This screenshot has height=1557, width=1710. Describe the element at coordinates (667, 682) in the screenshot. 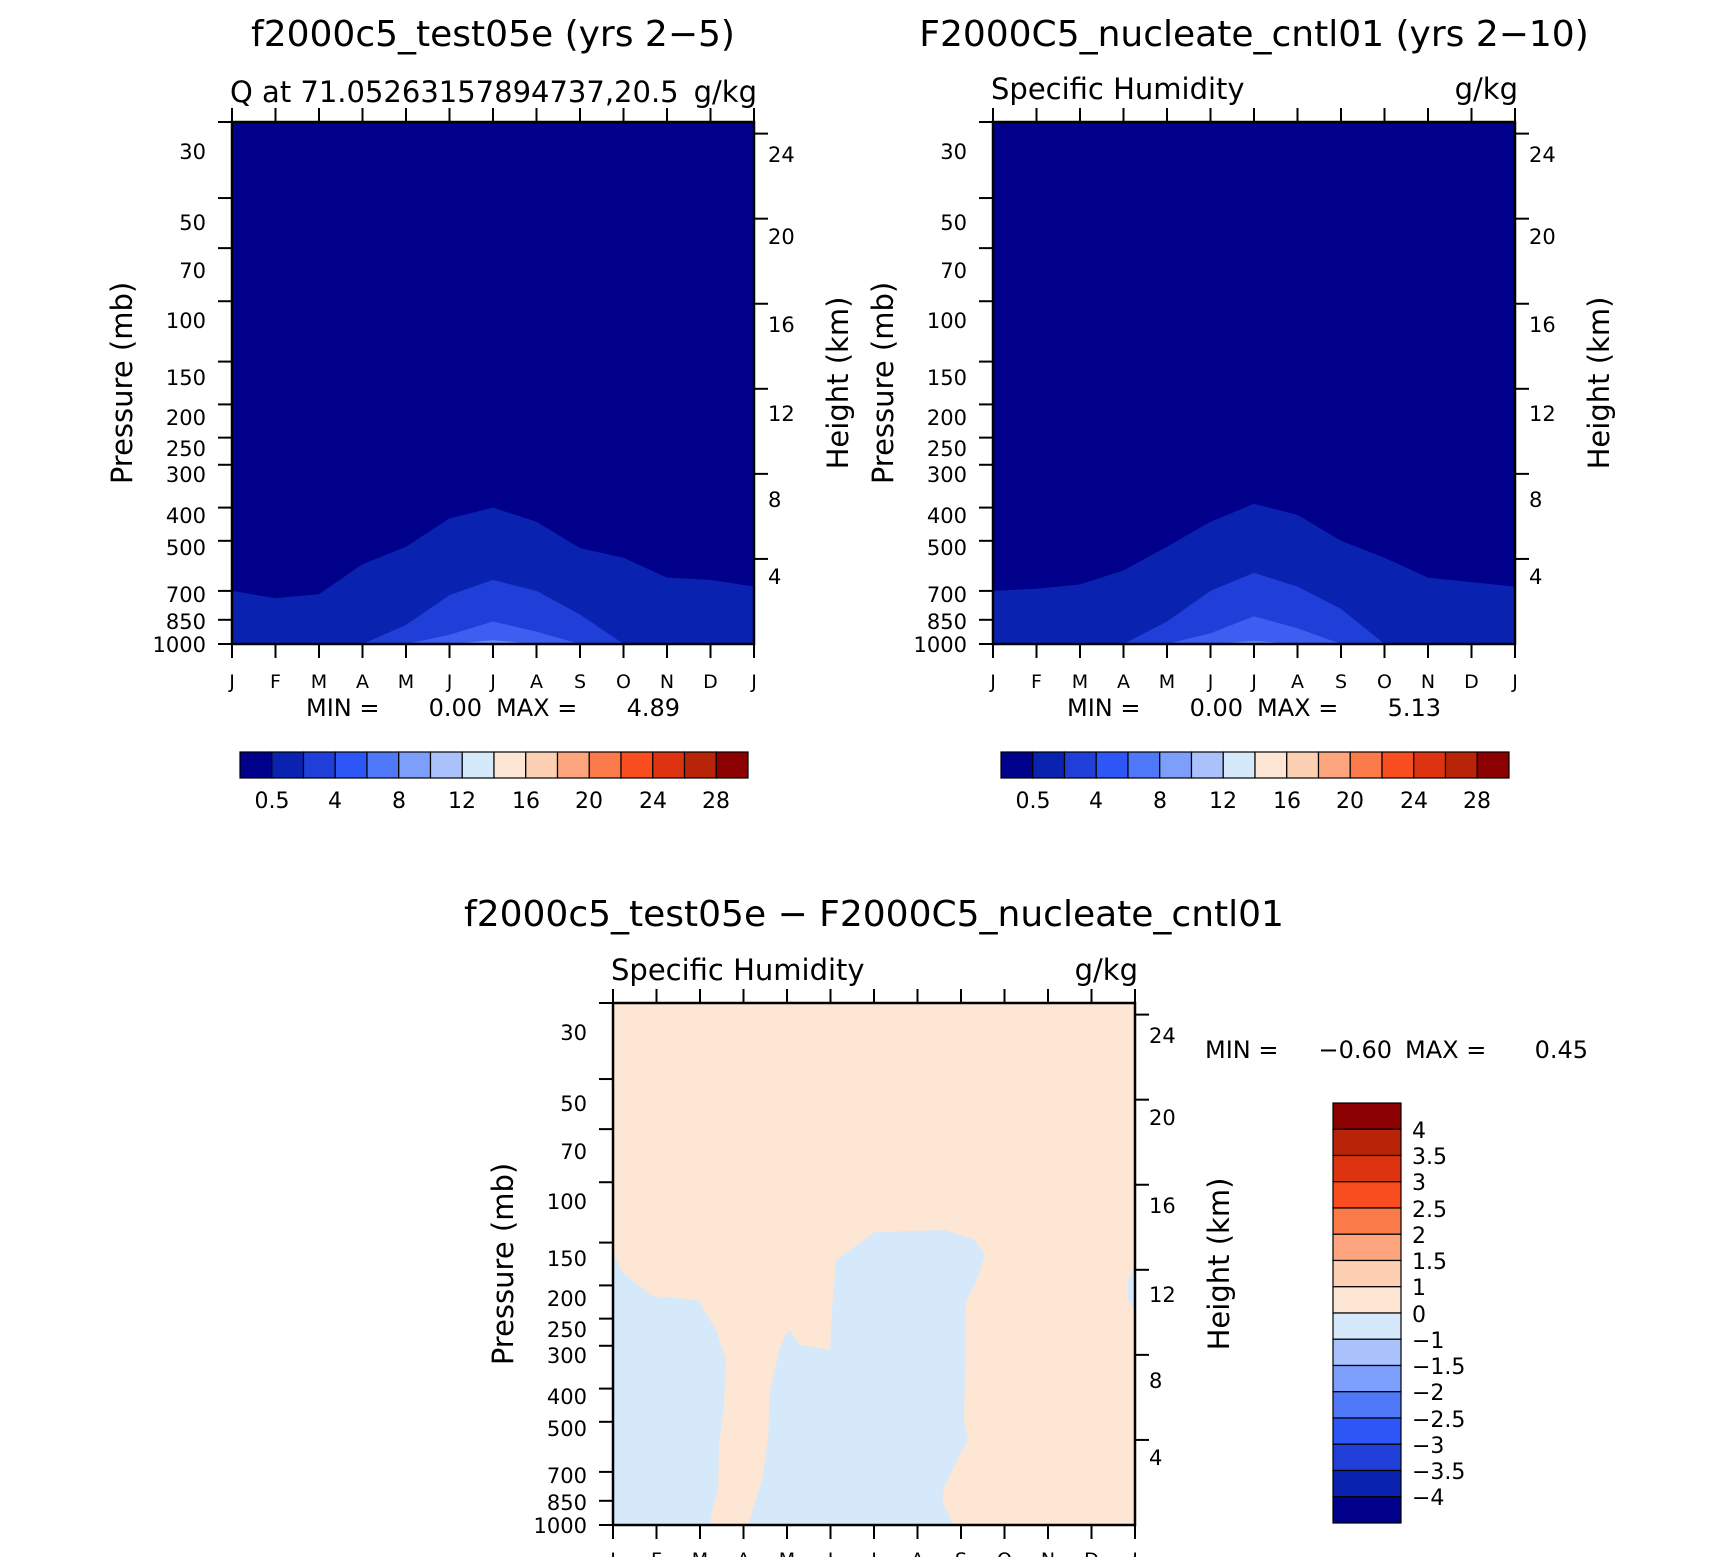

I see `panel-1-month-label: N` at that location.